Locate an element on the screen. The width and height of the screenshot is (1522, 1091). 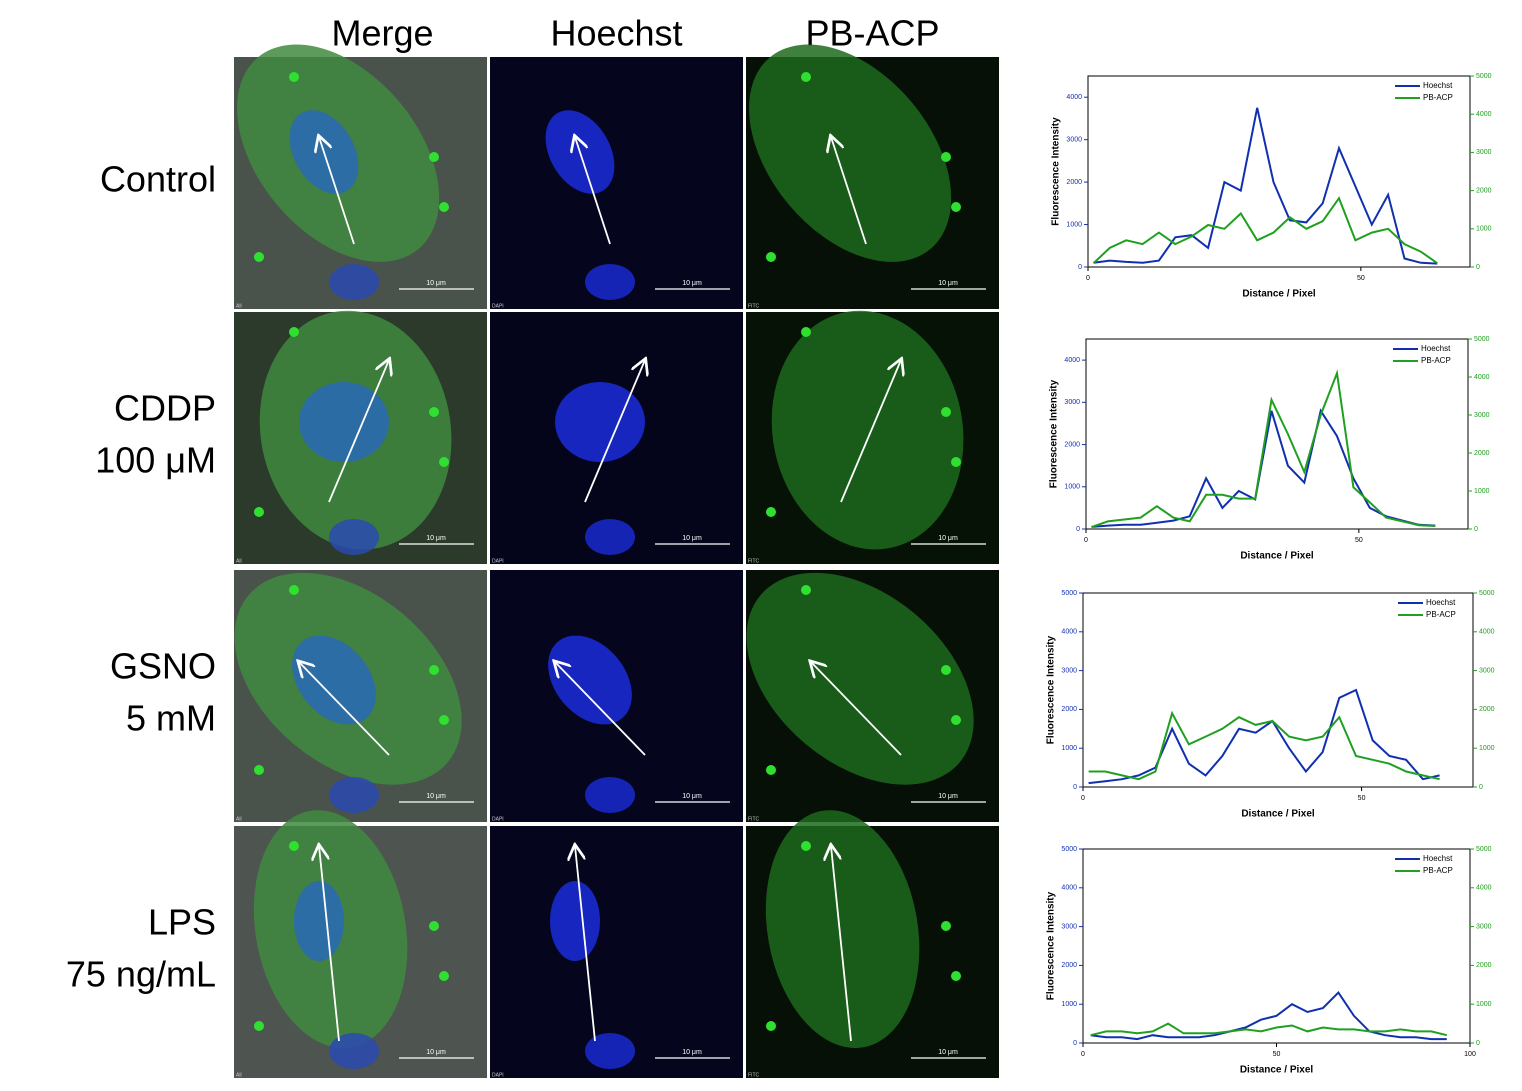
row-label: LPS is located at coordinates (182, 922).